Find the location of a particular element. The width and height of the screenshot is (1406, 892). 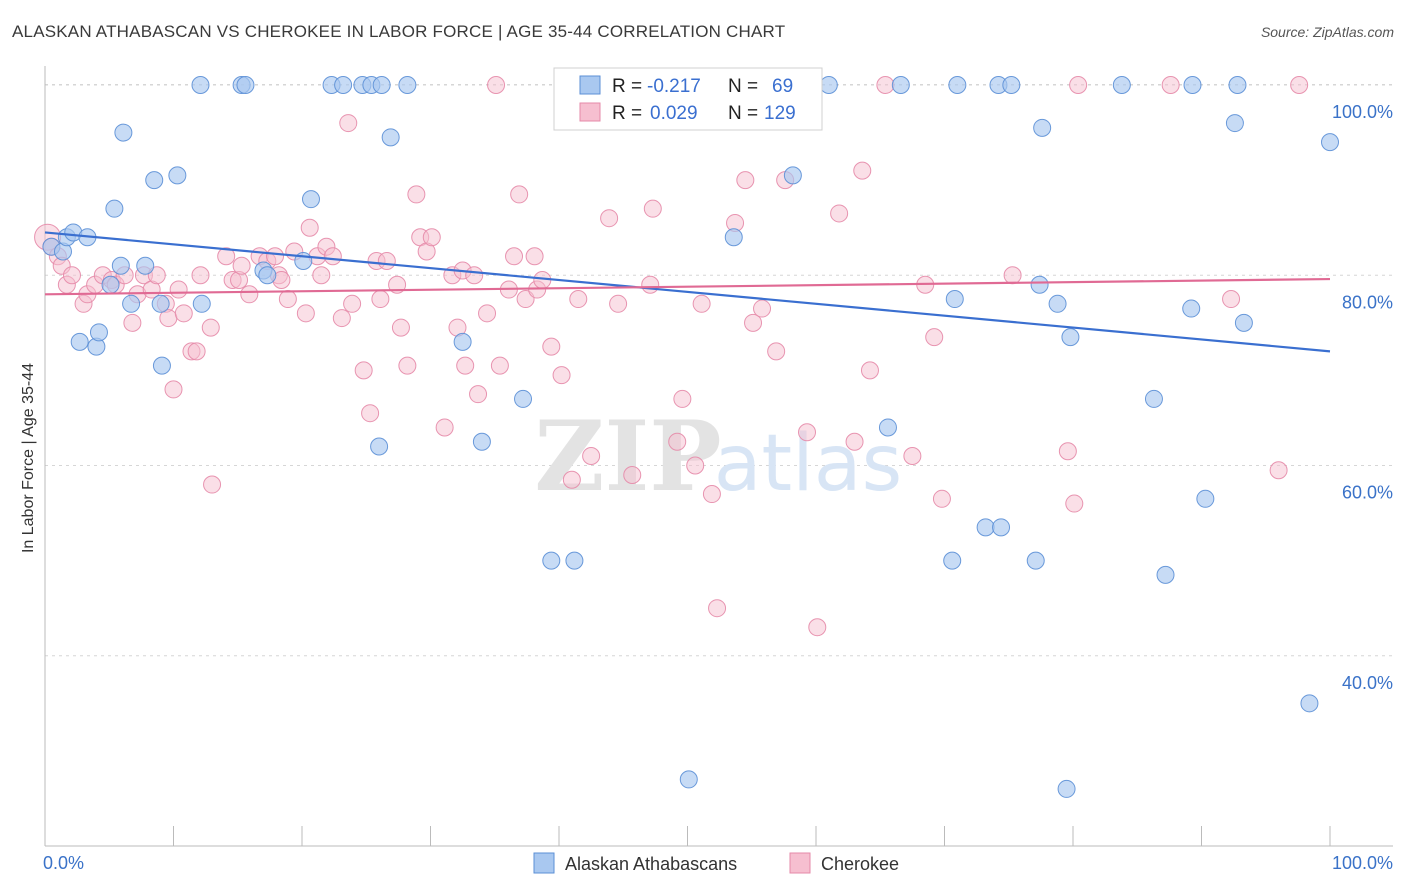

legend-swatch-athabascan is located at coordinates (544, 863).